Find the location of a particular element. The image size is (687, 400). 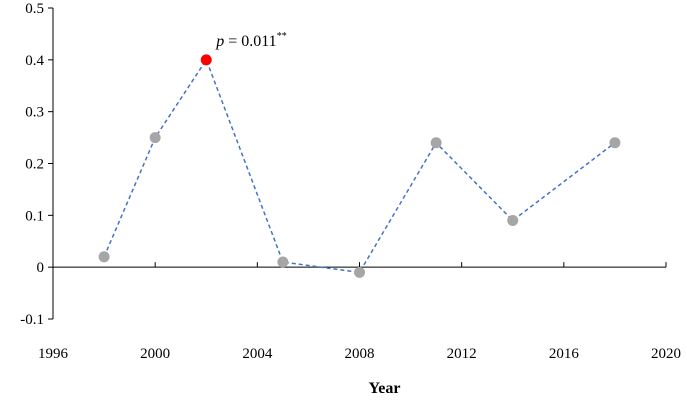

x-tick-label: 2012 is located at coordinates (462, 354).